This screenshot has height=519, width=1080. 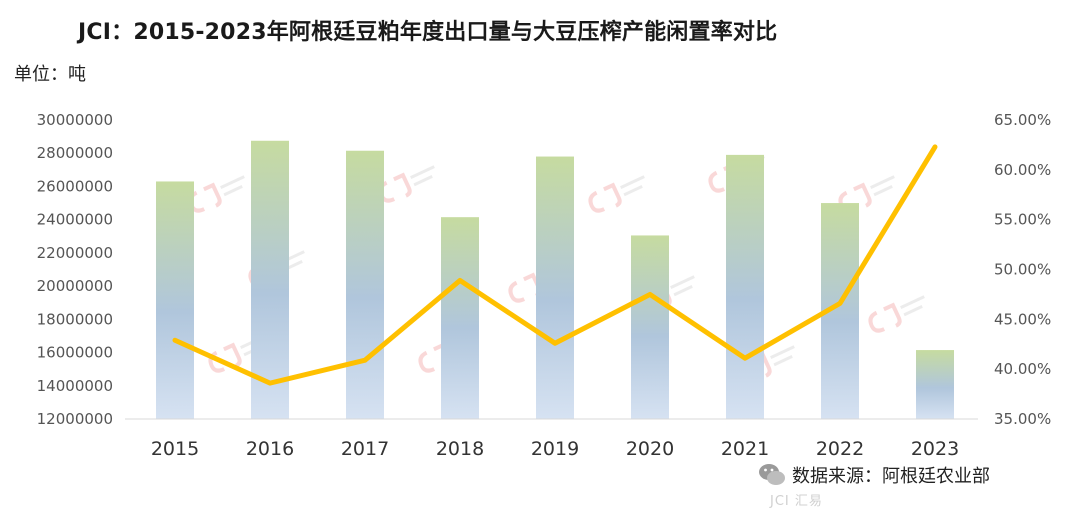 I want to click on y-right-tick-label: 65.00%, so click(x=1022, y=120).